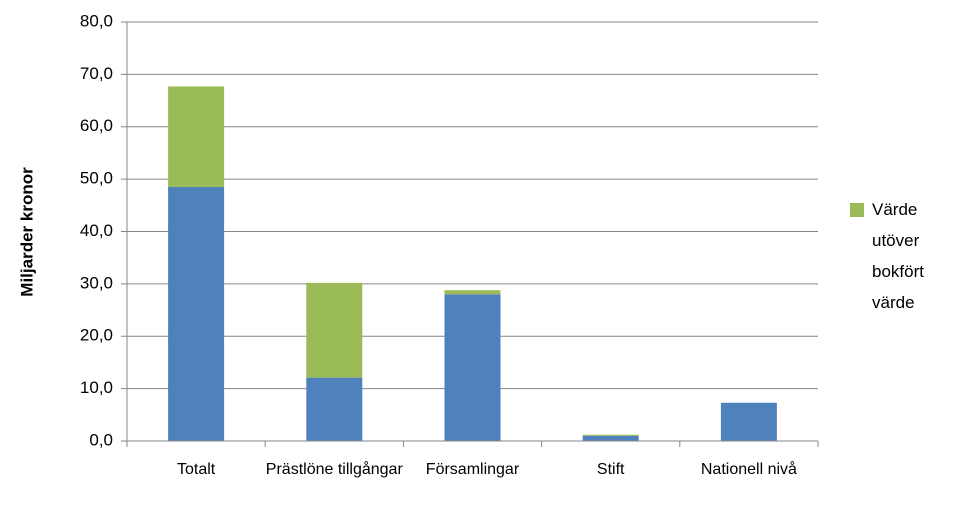 This screenshot has width=960, height=512. What do you see at coordinates (96, 125) in the screenshot?
I see `y-tick-label: 60,0` at bounding box center [96, 125].